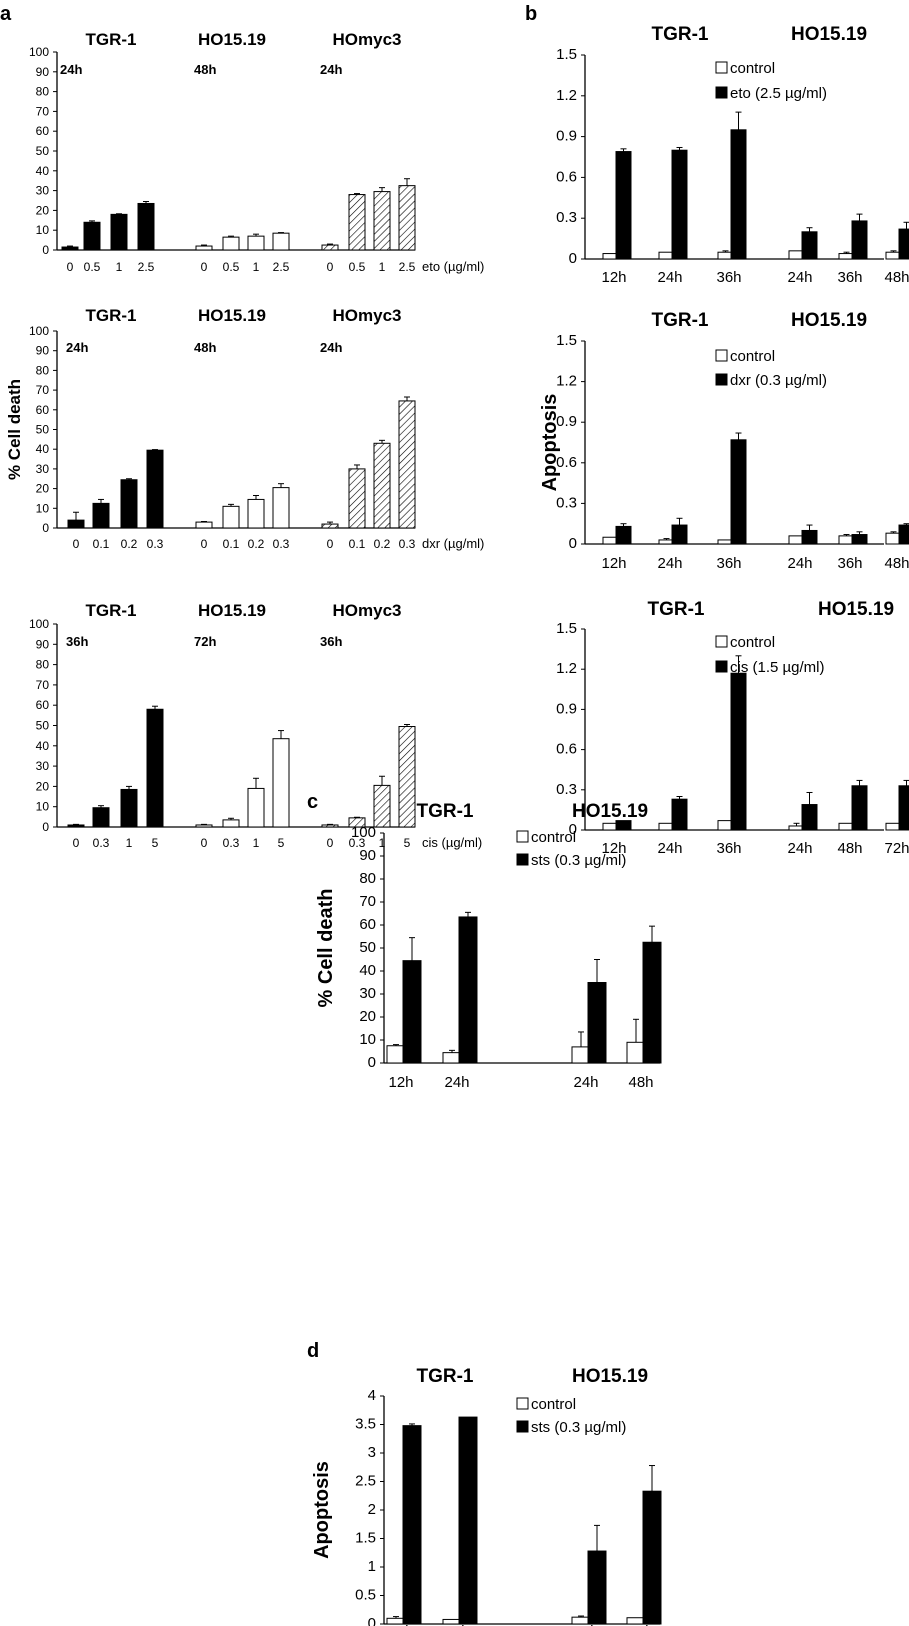  Describe the element at coordinates (453, 543) in the screenshot. I see `x-axis-label: dxr (µg/ml)` at that location.